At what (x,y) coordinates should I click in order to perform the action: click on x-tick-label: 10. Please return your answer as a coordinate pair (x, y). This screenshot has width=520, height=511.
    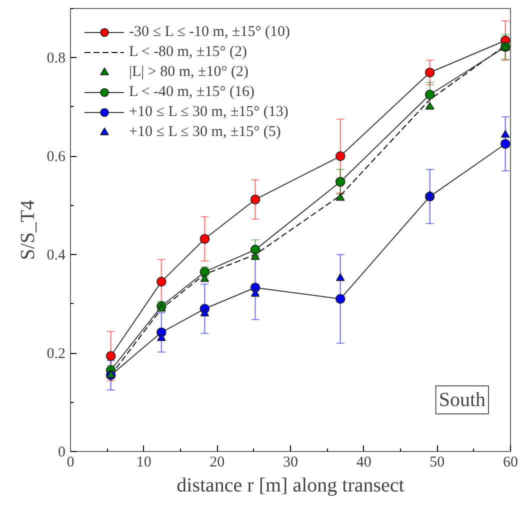
    Looking at the image, I should click on (144, 462).